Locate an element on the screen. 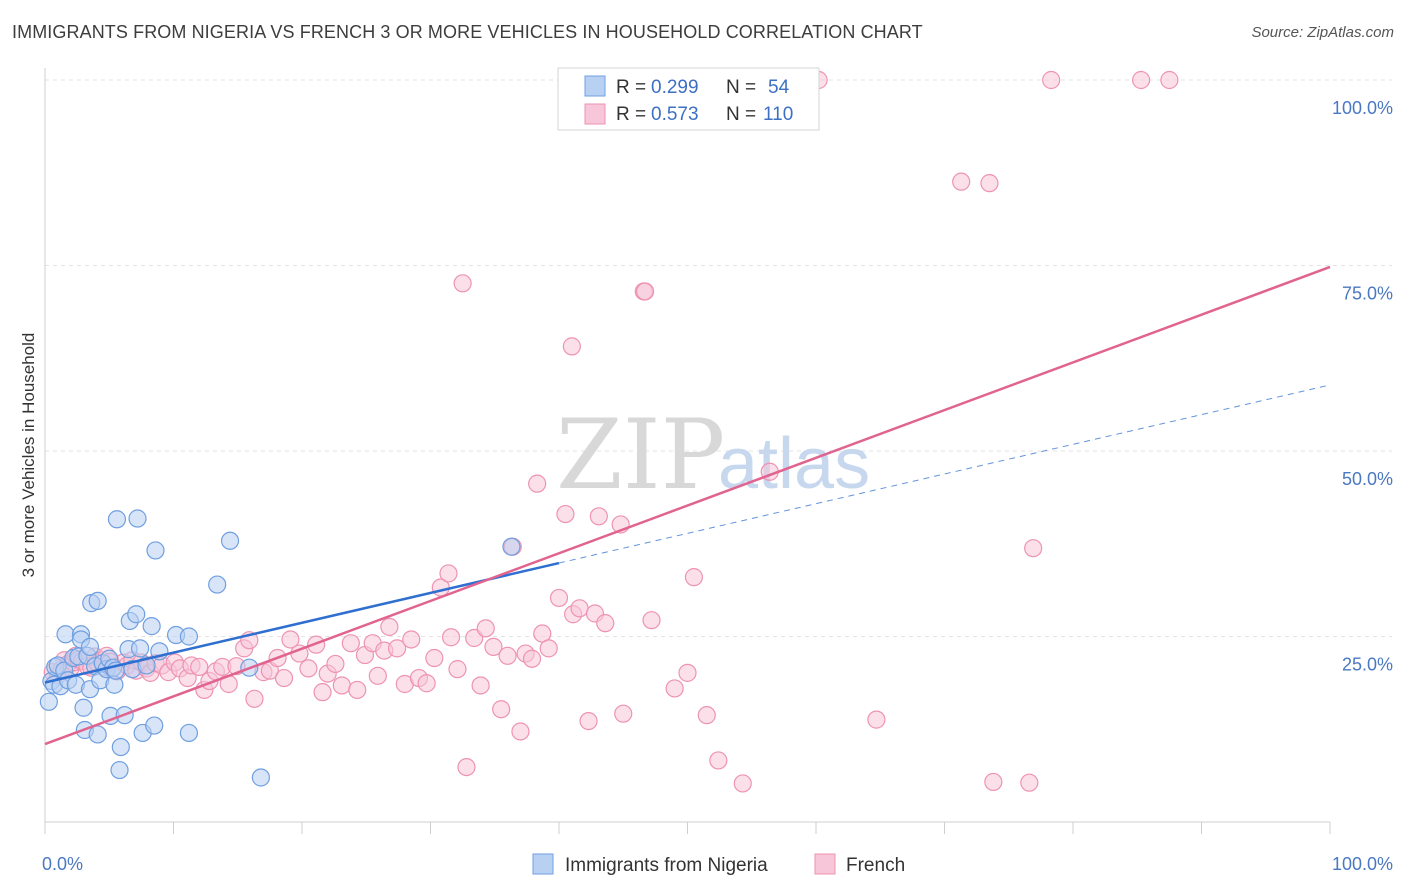  stats-n-value-french: 110 is located at coordinates (778, 114).